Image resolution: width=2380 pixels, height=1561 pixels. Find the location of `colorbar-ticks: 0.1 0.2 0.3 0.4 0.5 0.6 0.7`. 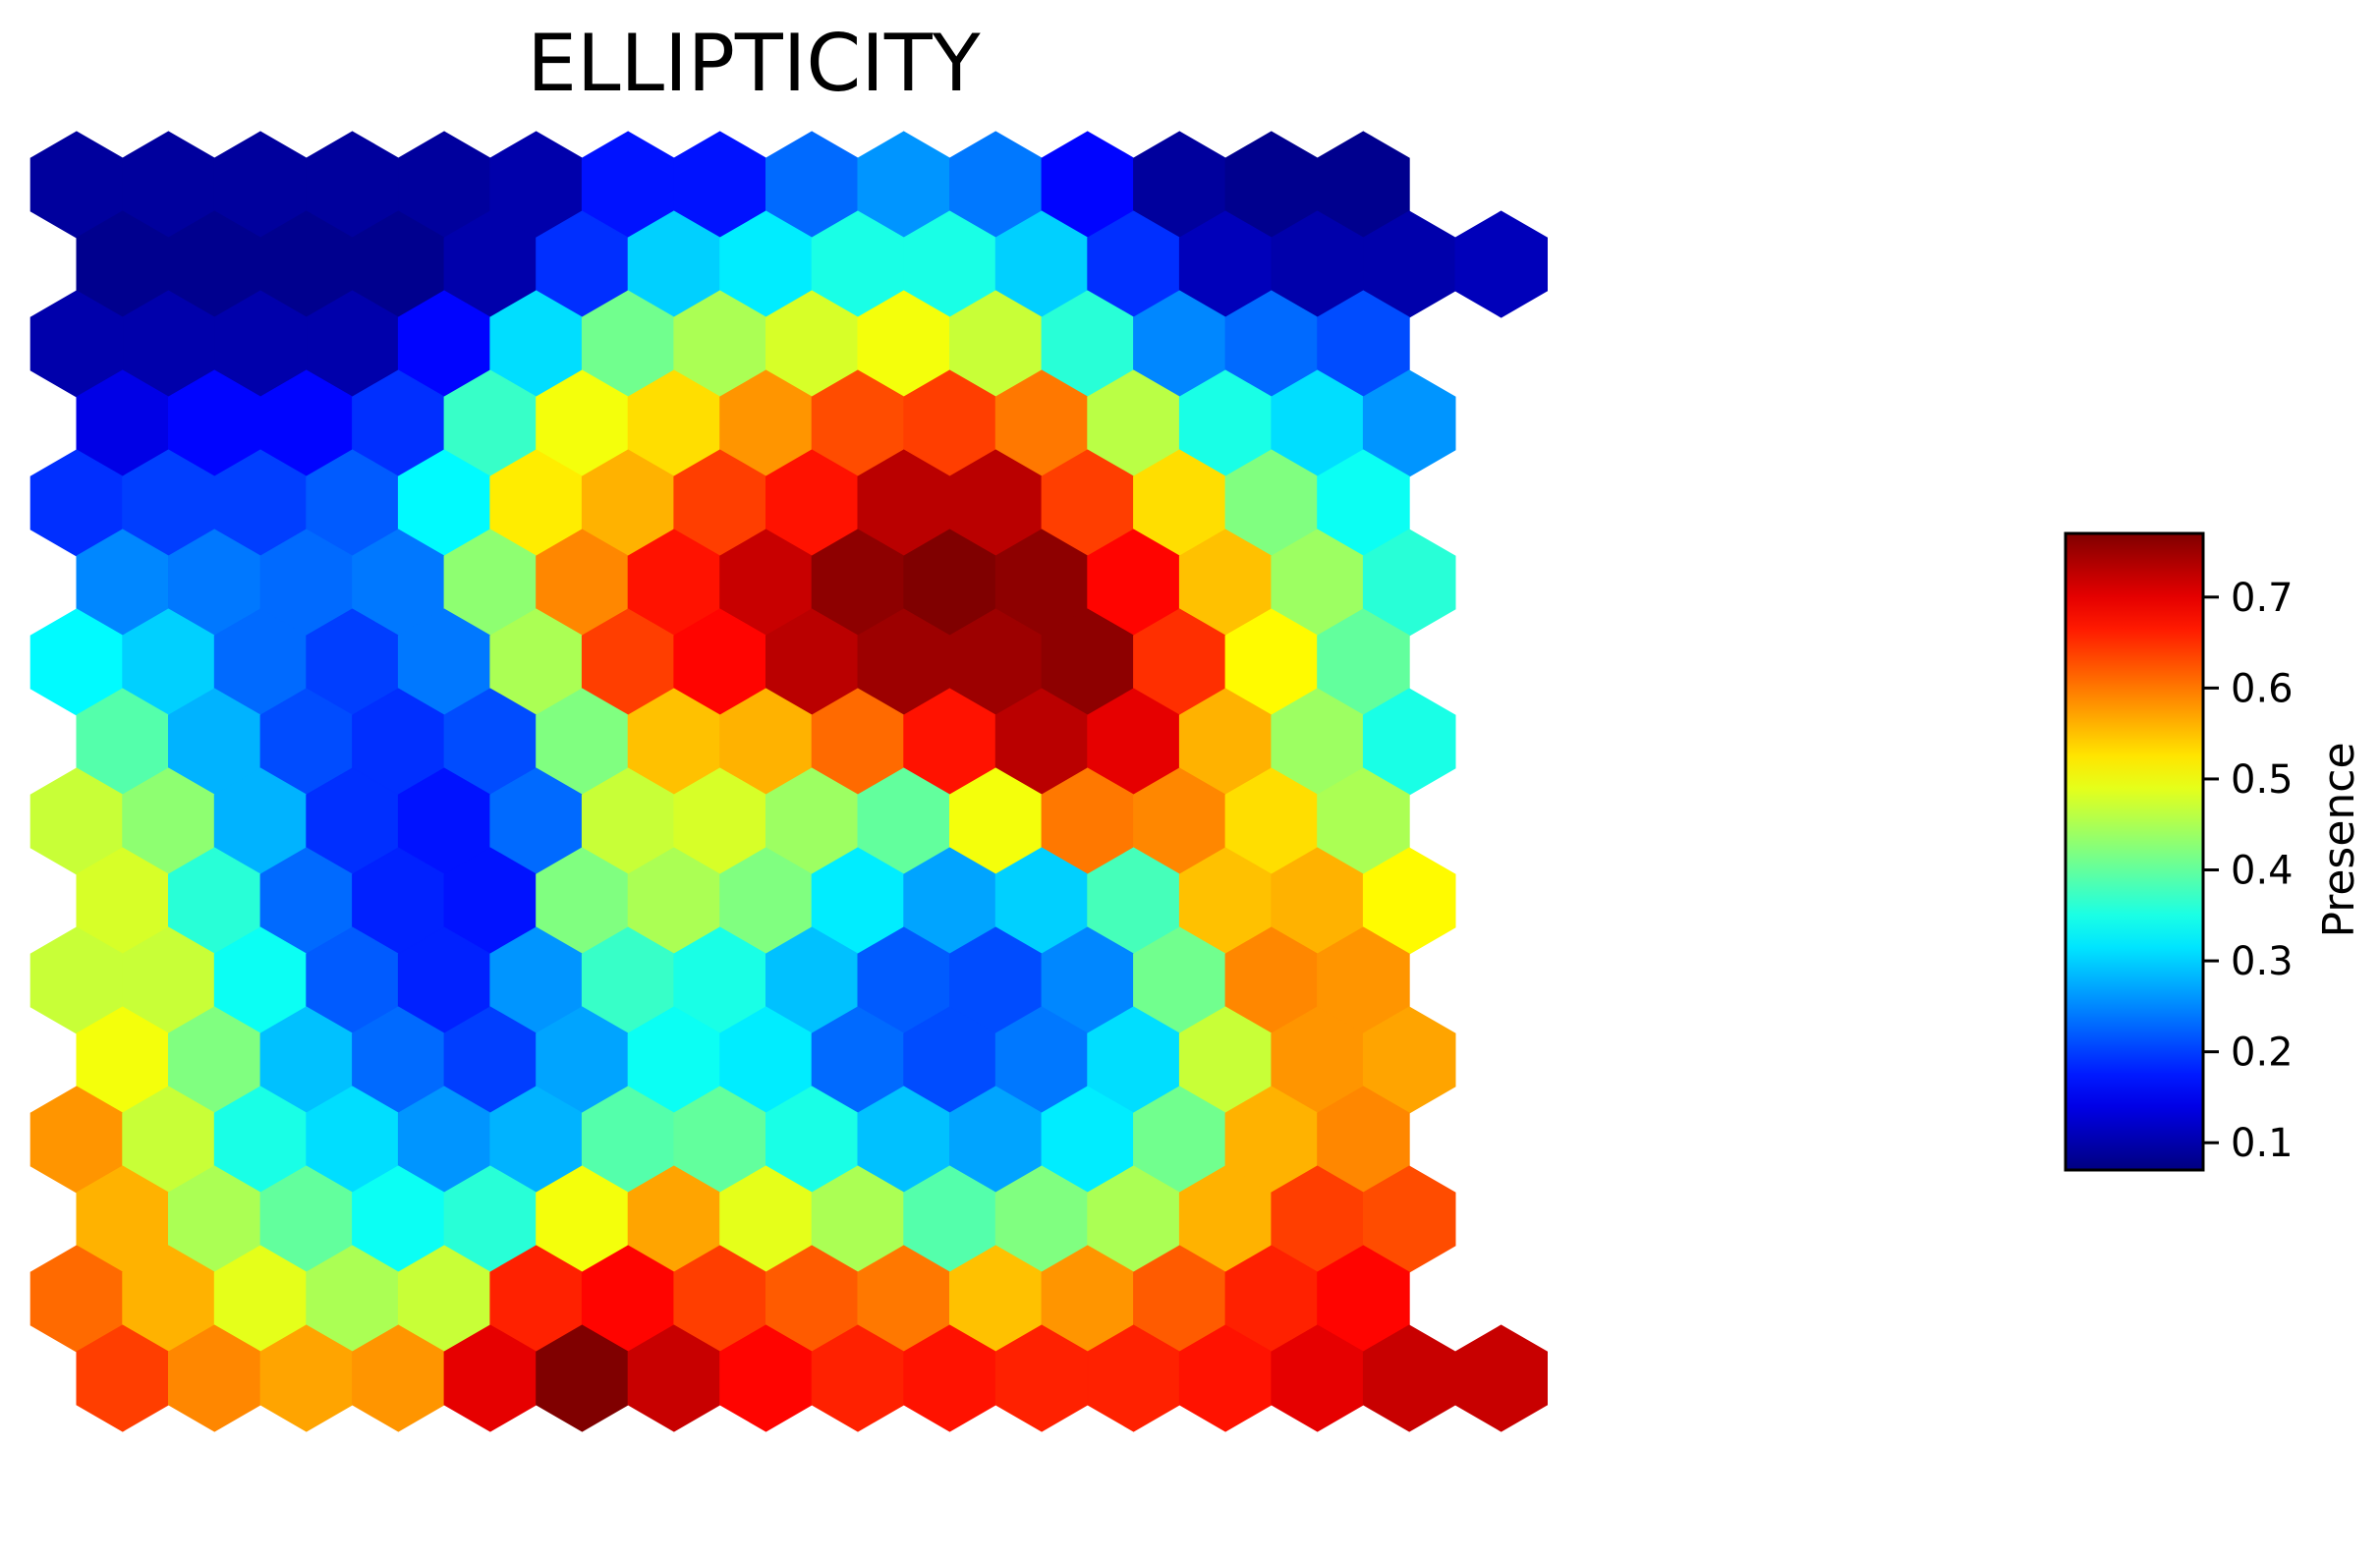

colorbar-ticks: 0.1 0.2 0.3 0.4 0.5 0.6 0.7 is located at coordinates (2248, 871).